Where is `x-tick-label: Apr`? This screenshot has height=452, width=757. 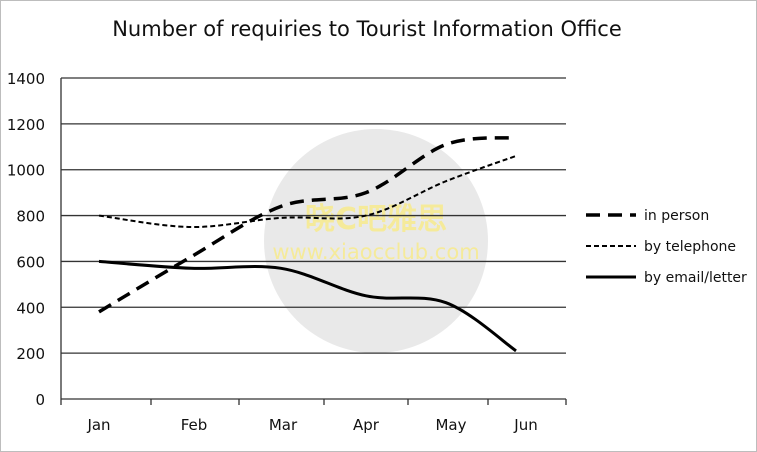 x-tick-label: Apr is located at coordinates (366, 425).